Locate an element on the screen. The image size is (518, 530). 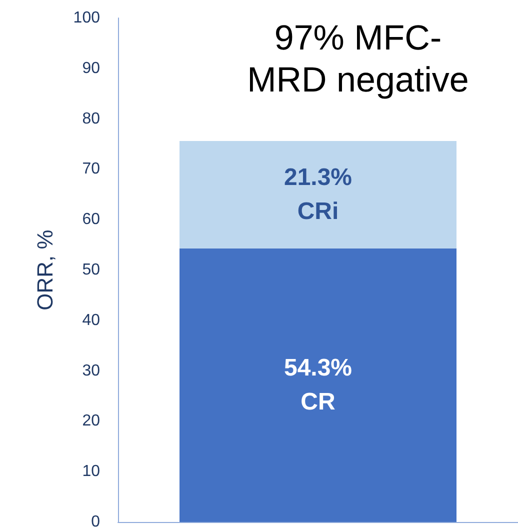
y-tick-label: 100 is located at coordinates (86, 18).